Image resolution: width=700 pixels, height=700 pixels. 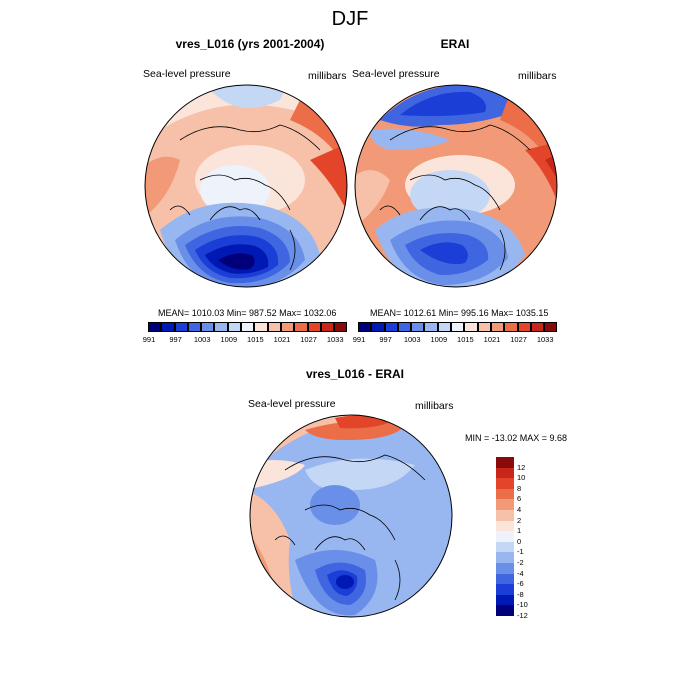 I want to click on panel-2-colorbar-tick-label: 997, so click(x=385, y=339).